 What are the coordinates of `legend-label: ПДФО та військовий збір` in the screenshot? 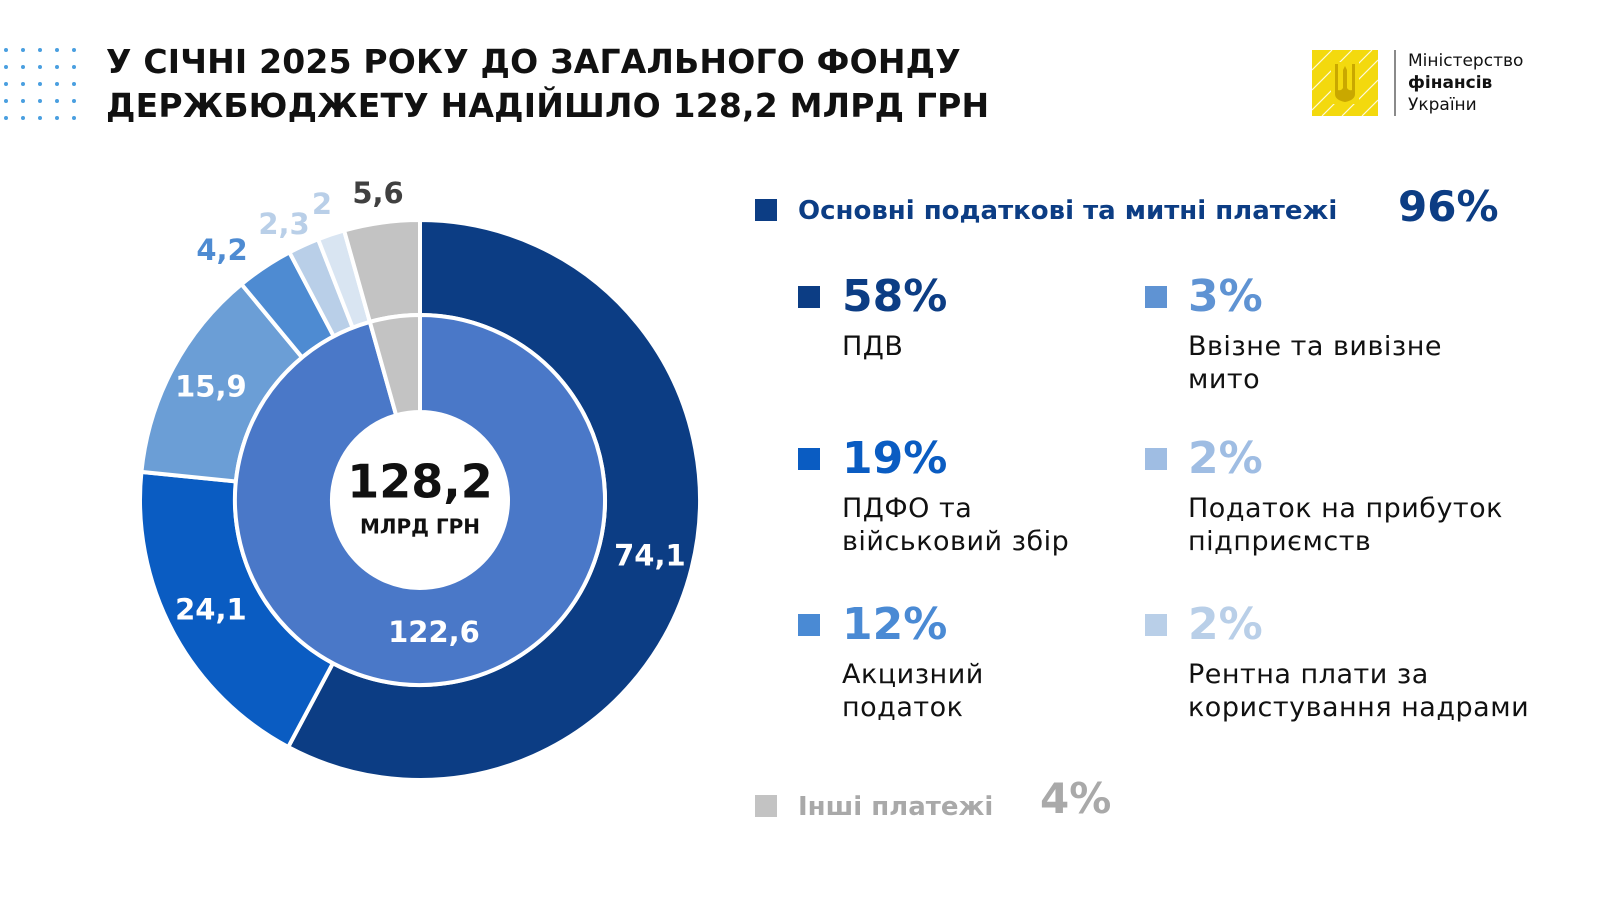 It's located at (955, 525).